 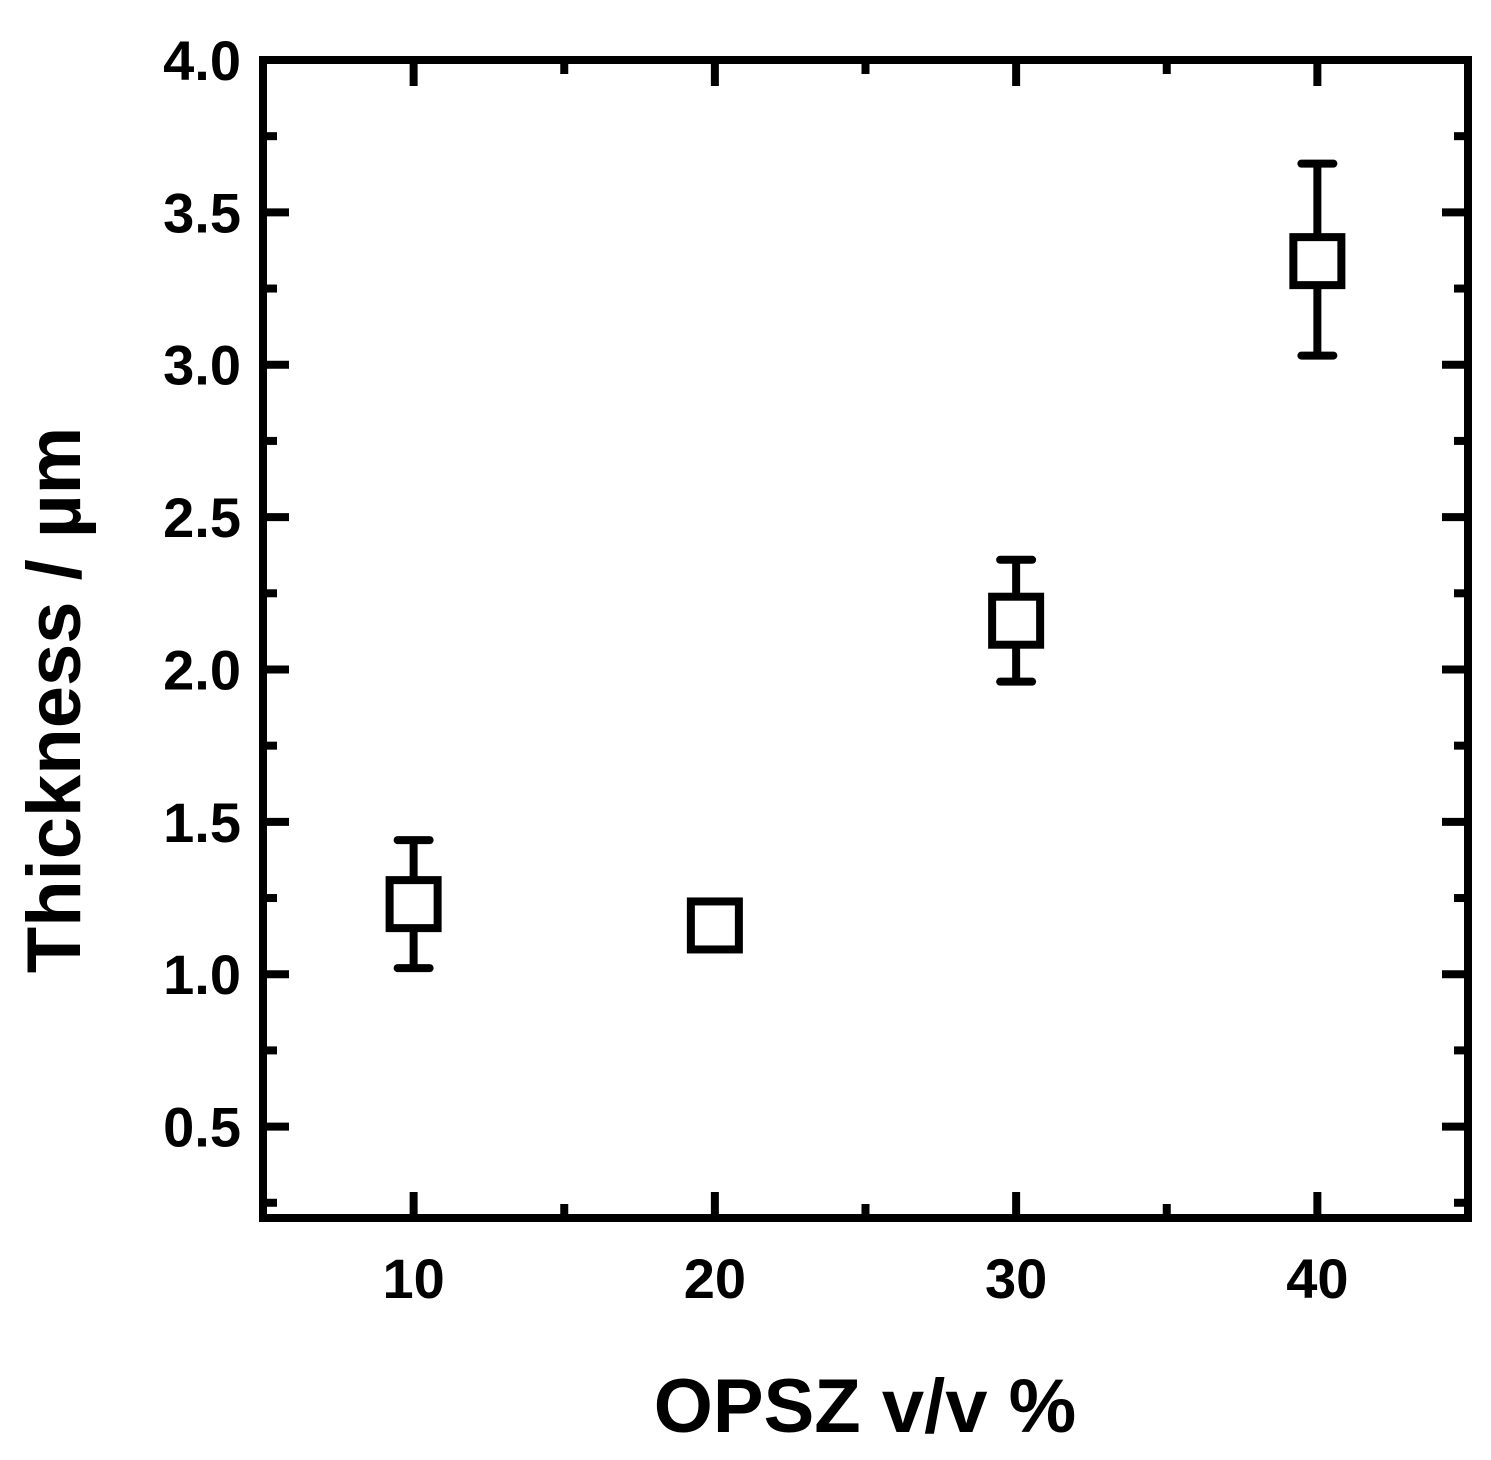 What do you see at coordinates (1016, 1278) in the screenshot?
I see `x-tick-label: 30` at bounding box center [1016, 1278].